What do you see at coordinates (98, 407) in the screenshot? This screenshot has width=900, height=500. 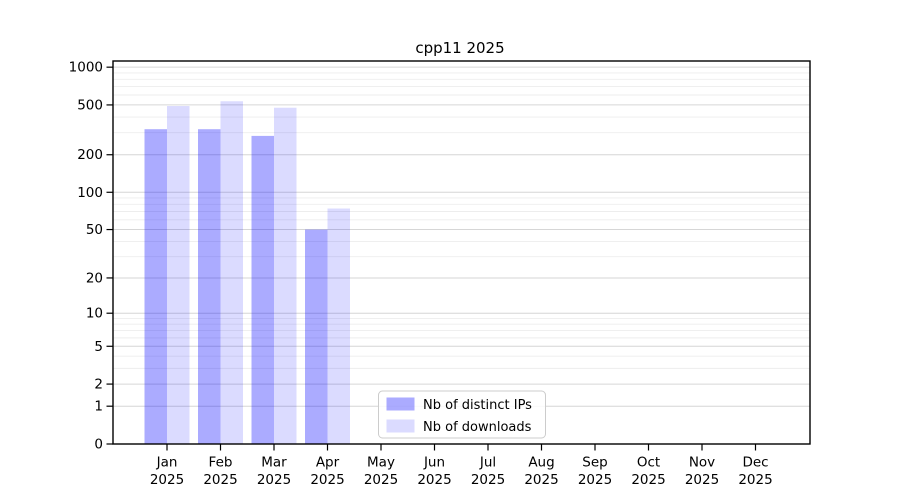 I see `y-tick-label: 1` at bounding box center [98, 407].